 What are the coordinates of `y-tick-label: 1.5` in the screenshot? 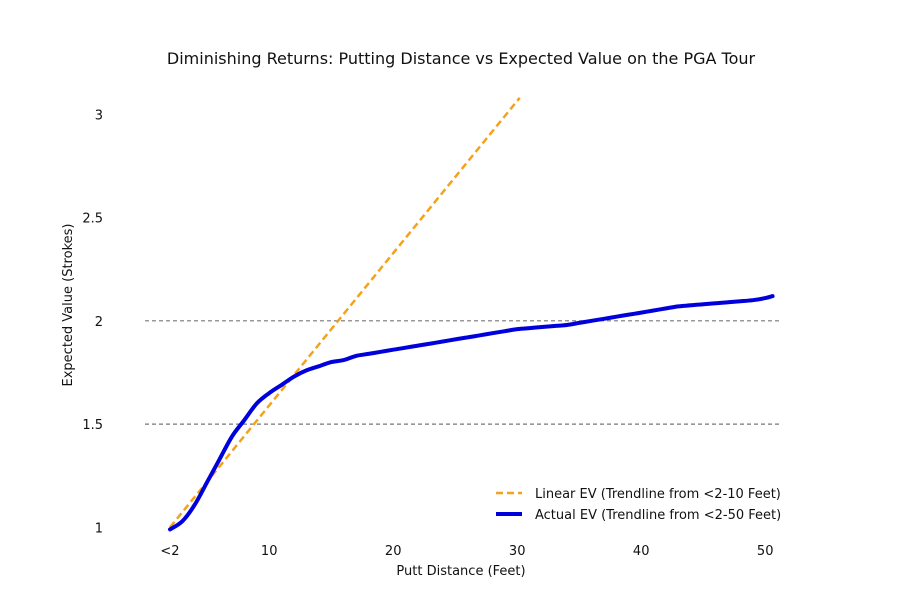 It's located at (92, 425).